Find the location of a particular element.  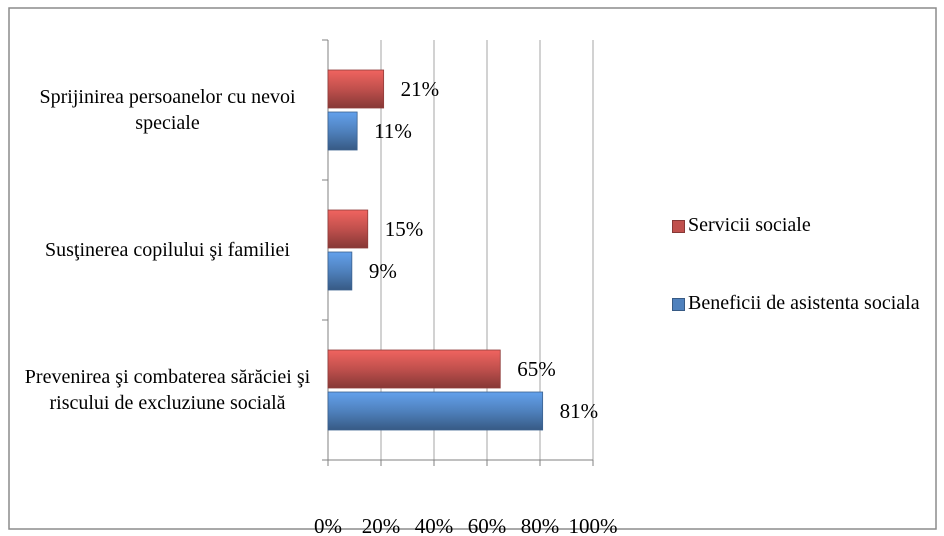

x-tick-label: 20% is located at coordinates (381, 525).